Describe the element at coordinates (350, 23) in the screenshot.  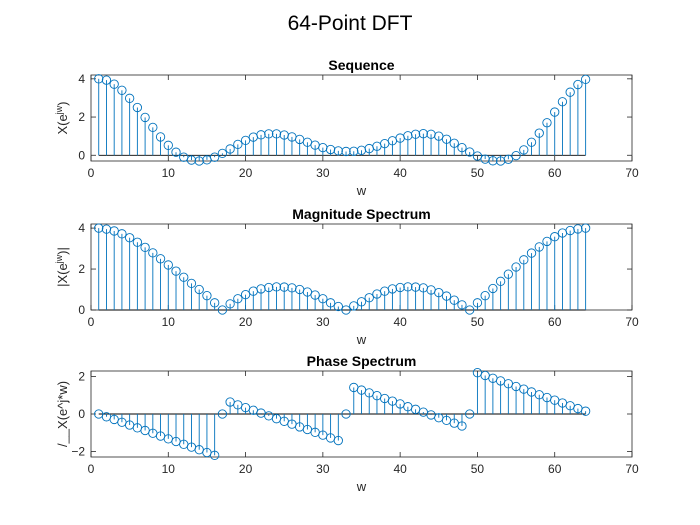
I see `figure-title: 64-Point DFT` at that location.